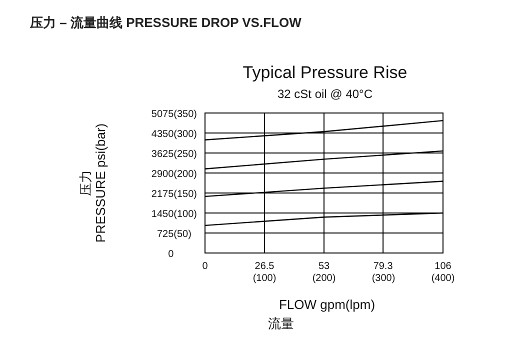 The width and height of the screenshot is (519, 339). Describe the element at coordinates (165, 234) in the screenshot. I see `y-tick-label: 725` at that location.